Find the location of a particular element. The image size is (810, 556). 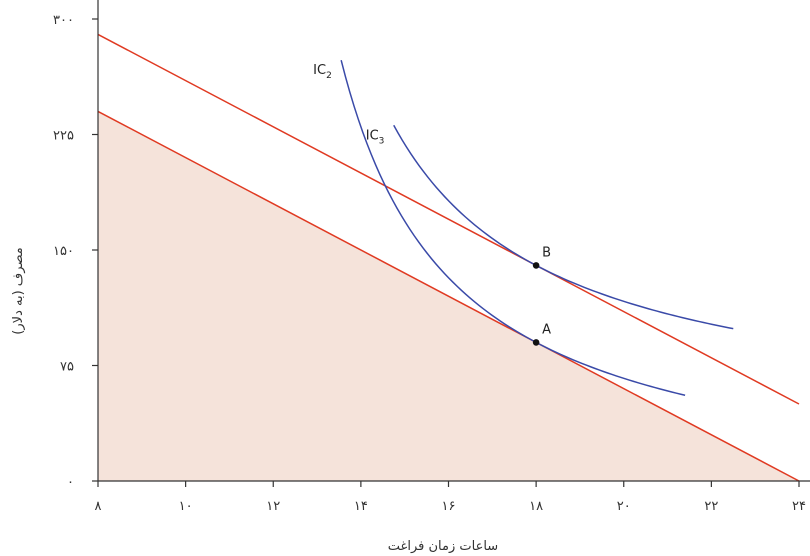

x-tick-label: ۲۲ is located at coordinates (711, 506).